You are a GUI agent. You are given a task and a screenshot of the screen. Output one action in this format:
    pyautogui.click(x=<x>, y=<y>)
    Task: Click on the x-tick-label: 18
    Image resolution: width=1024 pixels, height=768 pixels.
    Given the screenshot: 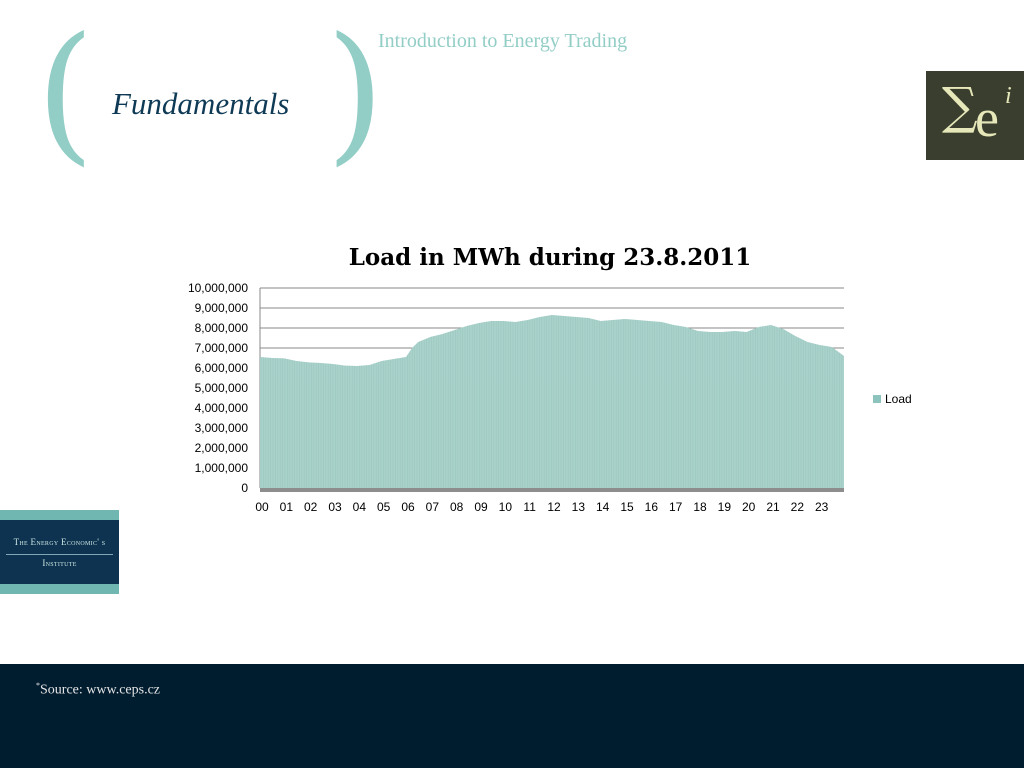 What is the action you would take?
    pyautogui.click(x=700, y=507)
    